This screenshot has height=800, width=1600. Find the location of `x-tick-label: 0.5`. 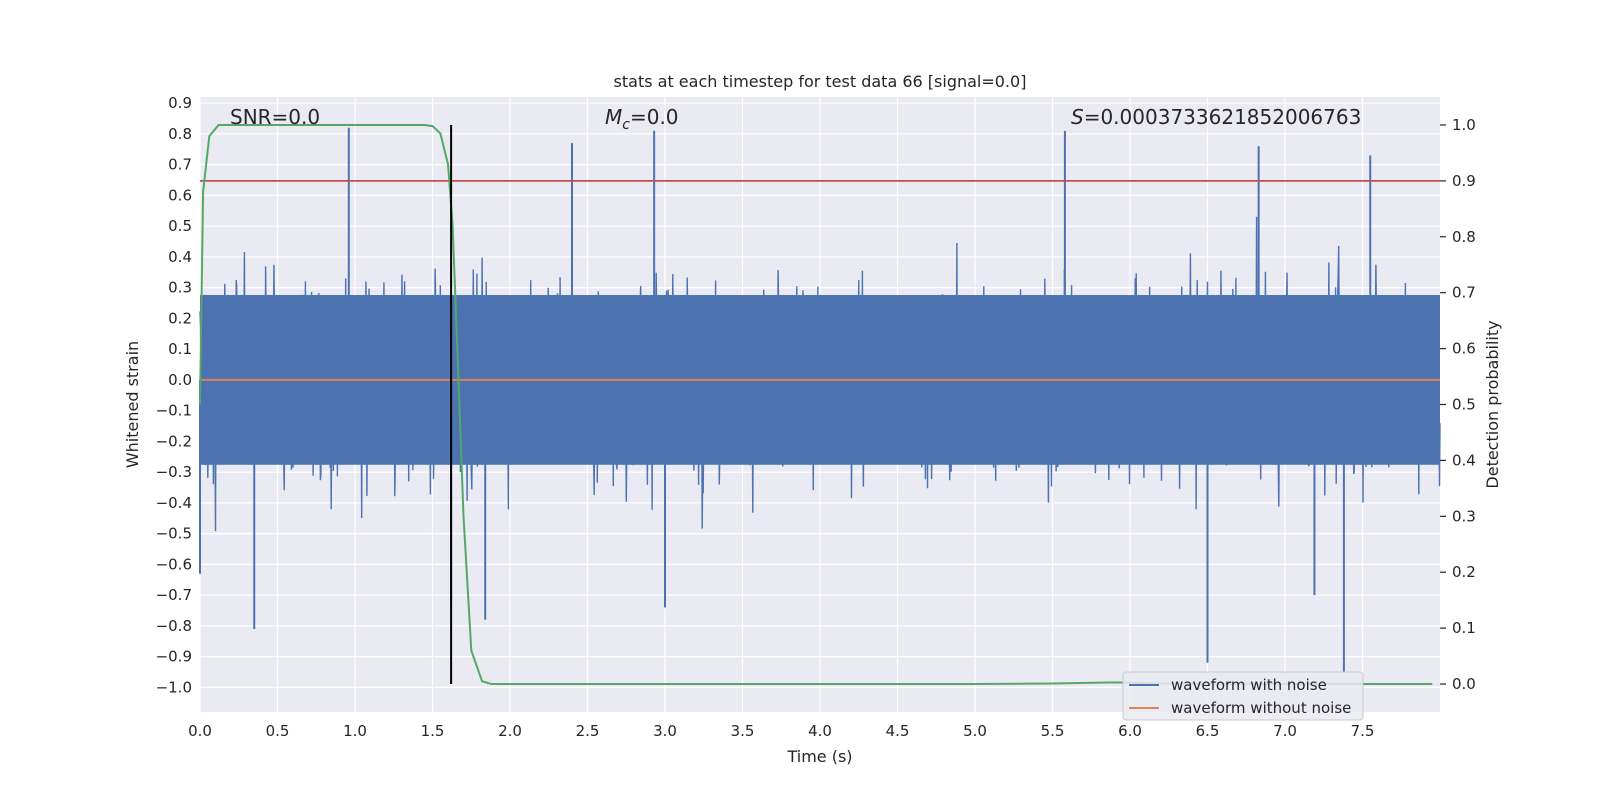

x-tick-label: 0.5 is located at coordinates (278, 731).